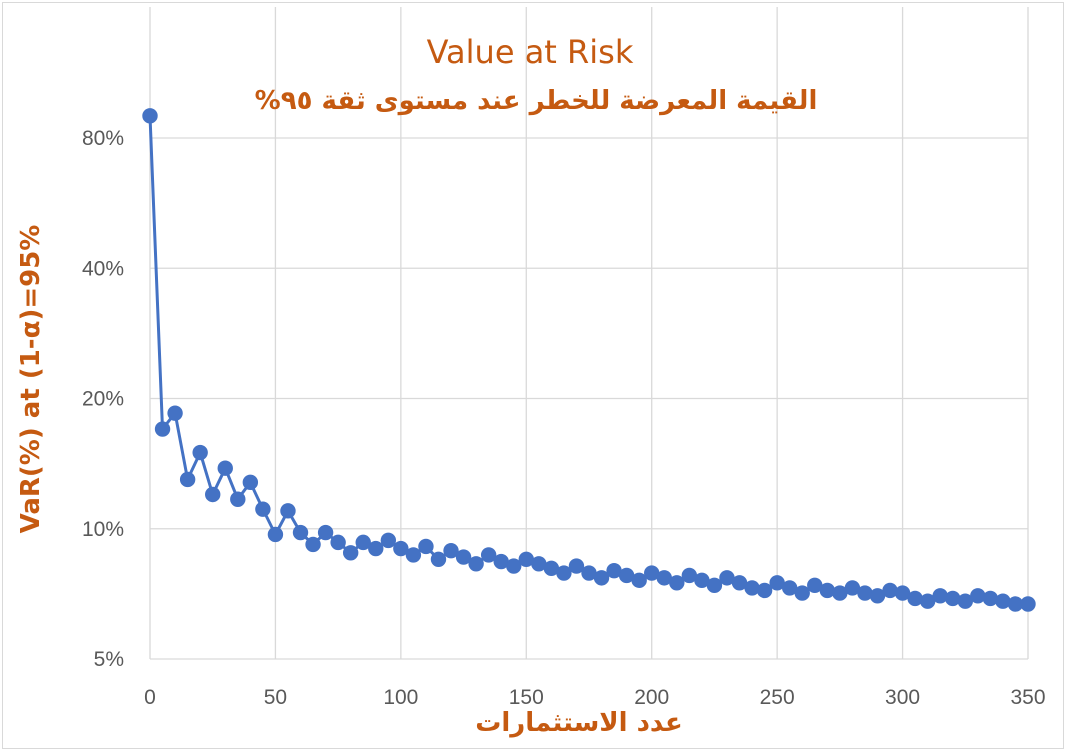 The image size is (1068, 753). Describe the element at coordinates (31, 379) in the screenshot. I see `y-axis-title: VaR(%) at (1-α)=95%` at that location.